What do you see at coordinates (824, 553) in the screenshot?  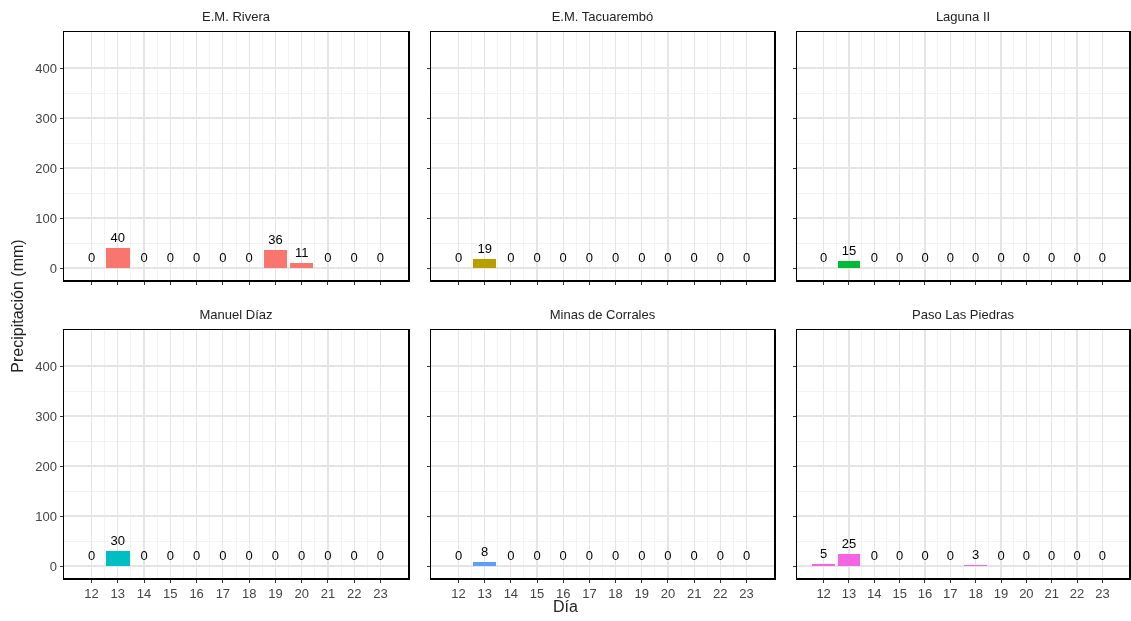 I see `data-label: 5` at bounding box center [824, 553].